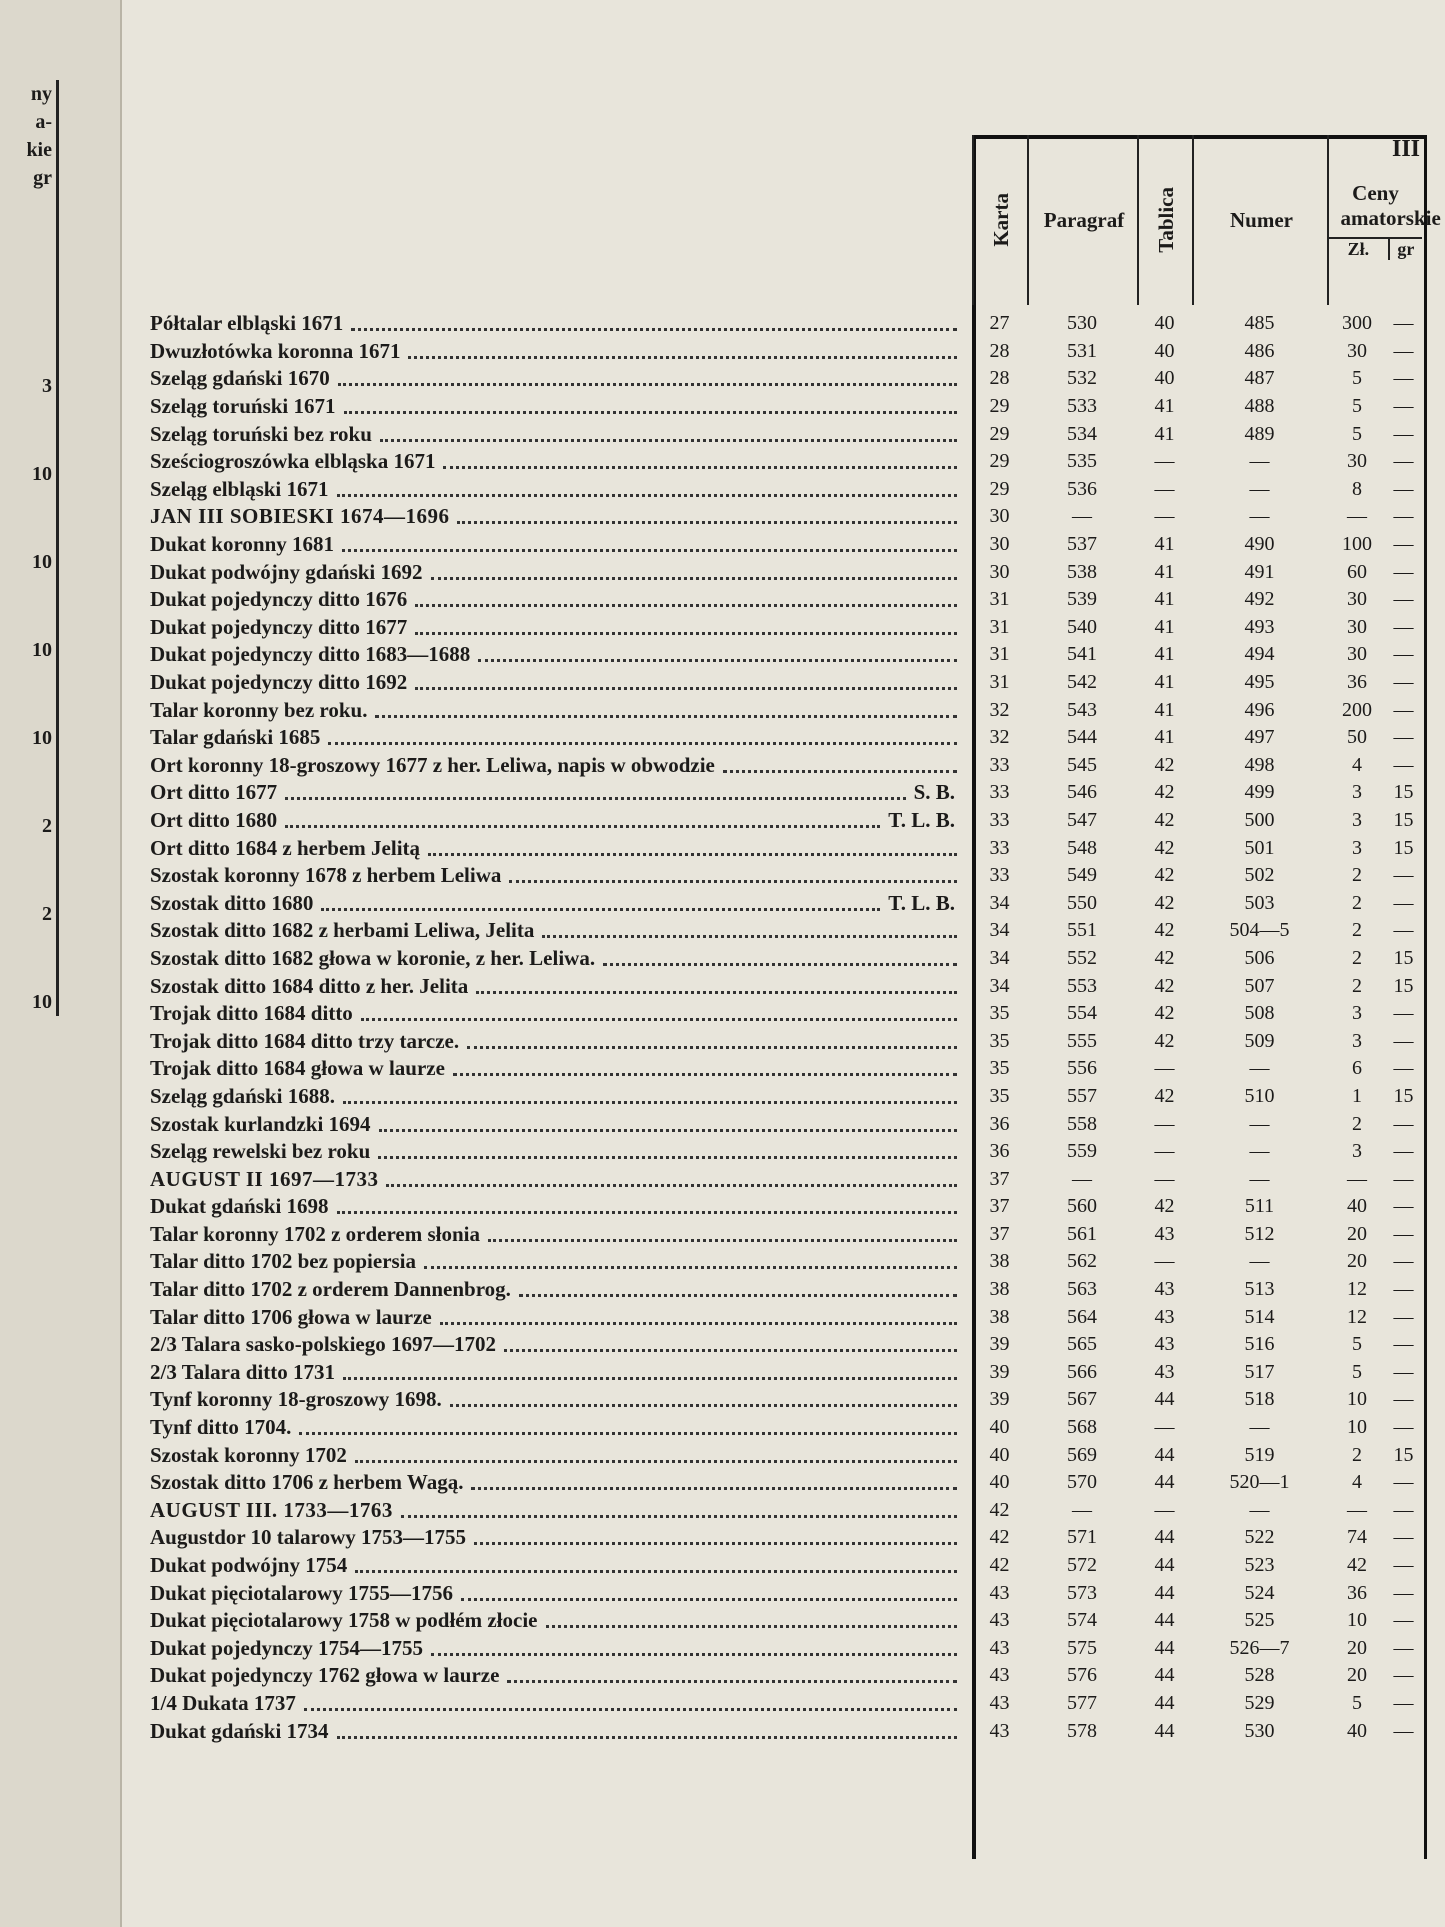 This screenshot has height=1927, width=1445. What do you see at coordinates (1164, 378) in the screenshot?
I see `cell-tablica: 40` at bounding box center [1164, 378].